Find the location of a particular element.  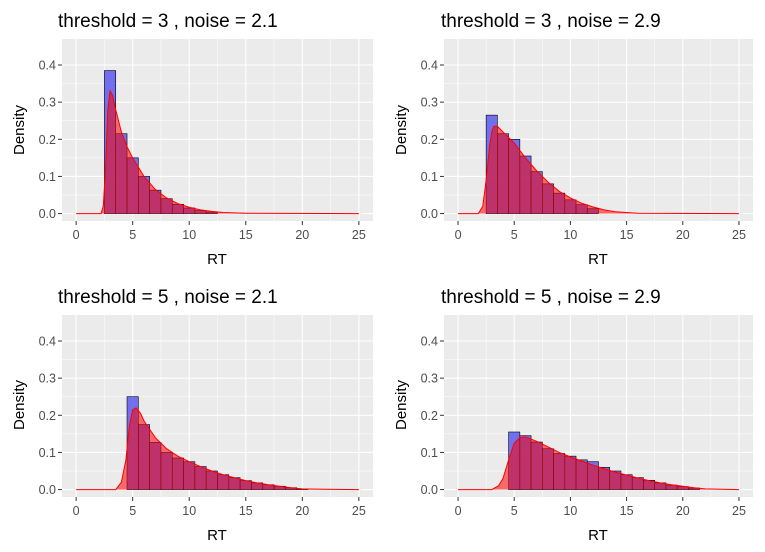

panel-title: threshold = 3 , noise = 2.1 is located at coordinates (168, 21).